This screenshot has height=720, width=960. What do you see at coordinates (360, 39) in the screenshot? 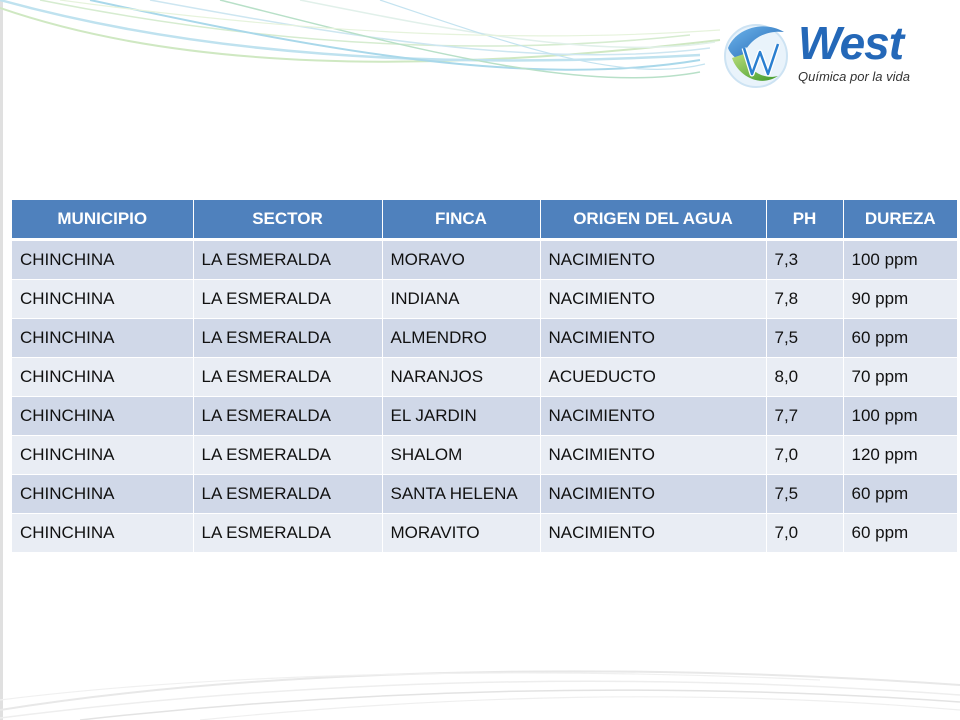
I see `decorative-swoosh-top` at bounding box center [360, 39].